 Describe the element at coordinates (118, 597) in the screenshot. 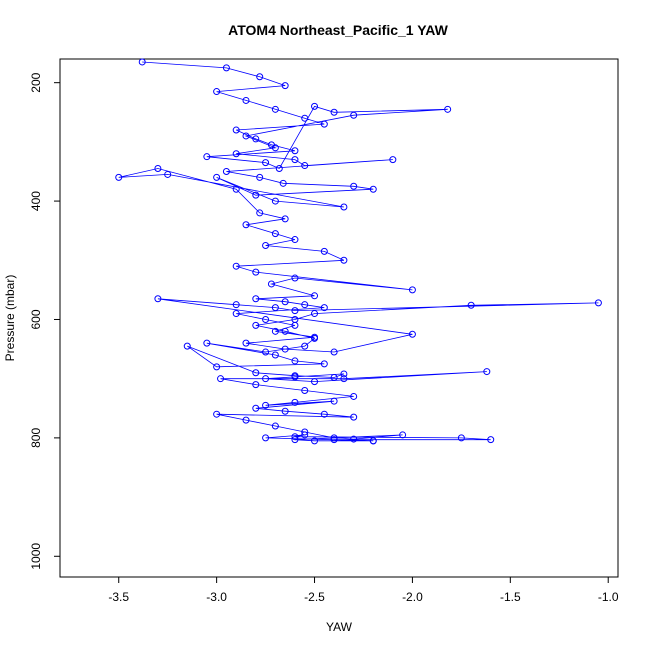

I see `x-tick-label: -3.5` at that location.